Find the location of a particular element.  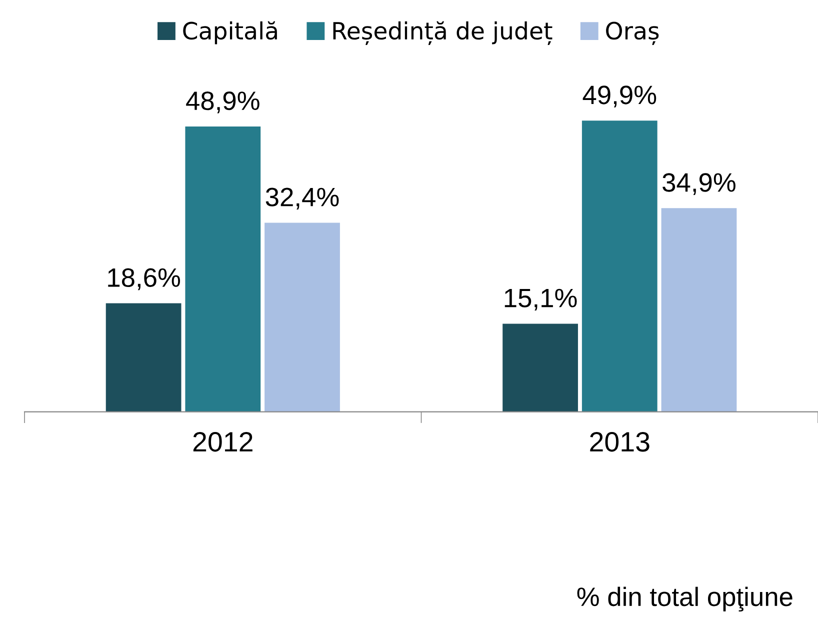

x-tick-label: 2012 is located at coordinates (222, 442).